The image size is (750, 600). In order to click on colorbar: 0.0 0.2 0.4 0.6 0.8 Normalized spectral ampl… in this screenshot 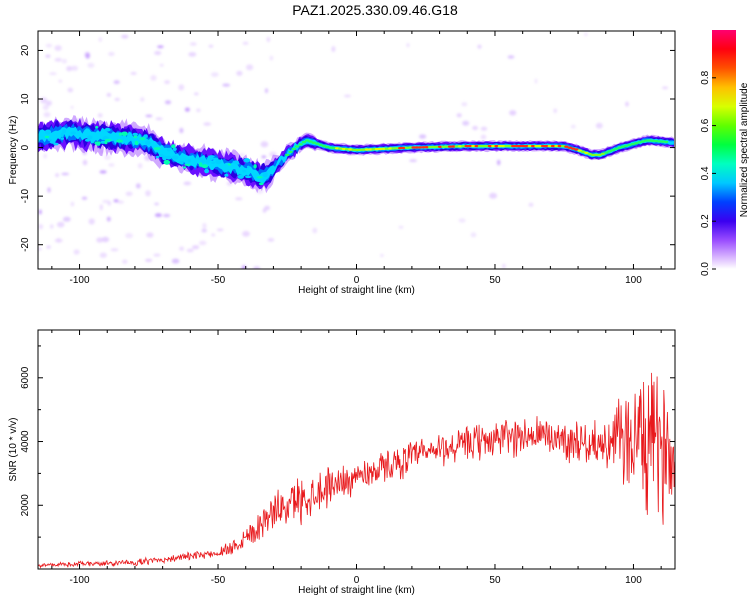, I will do `click(725, 153)`.